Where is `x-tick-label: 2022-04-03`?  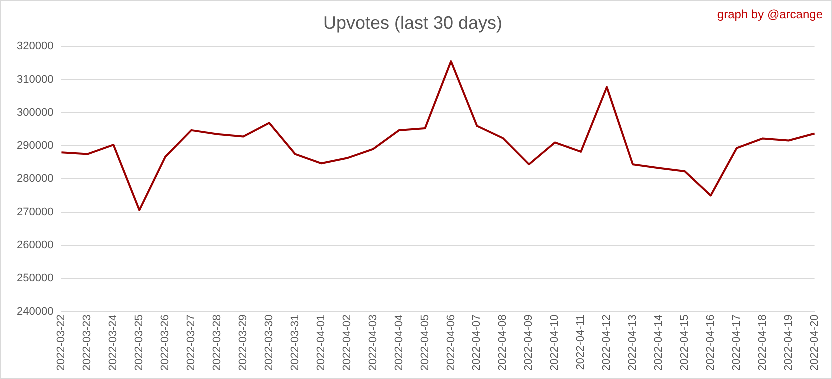 x-tick-label: 2022-04-03 is located at coordinates (373, 343).